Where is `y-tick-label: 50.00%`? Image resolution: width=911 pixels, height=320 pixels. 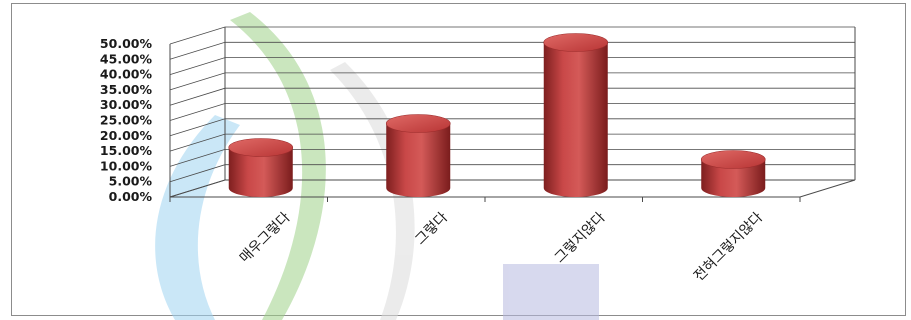 y-tick-label: 50.00% is located at coordinates (126, 43).